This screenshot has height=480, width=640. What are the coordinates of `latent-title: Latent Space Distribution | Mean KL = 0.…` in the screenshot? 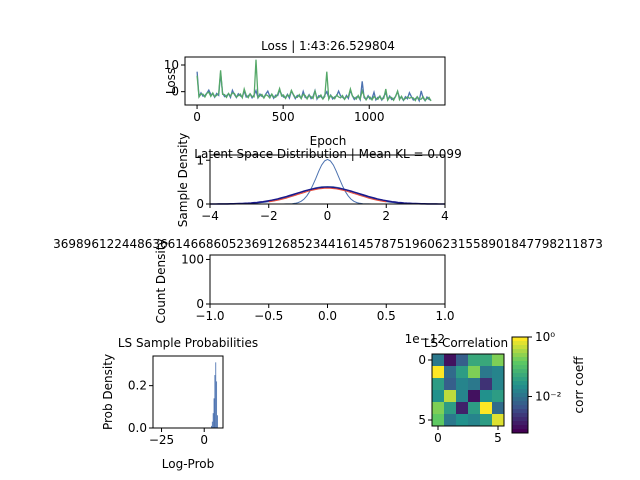 It's located at (327, 154).